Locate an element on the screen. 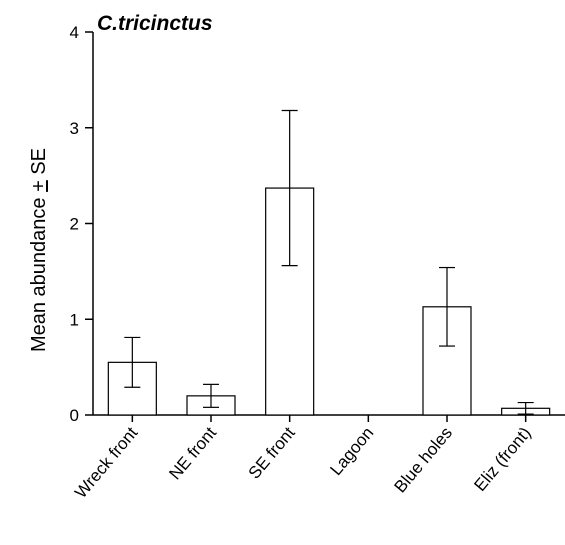 Image resolution: width=565 pixels, height=545 pixels. y-axis-label-prefix: Mean abundance is located at coordinates (39, 272).